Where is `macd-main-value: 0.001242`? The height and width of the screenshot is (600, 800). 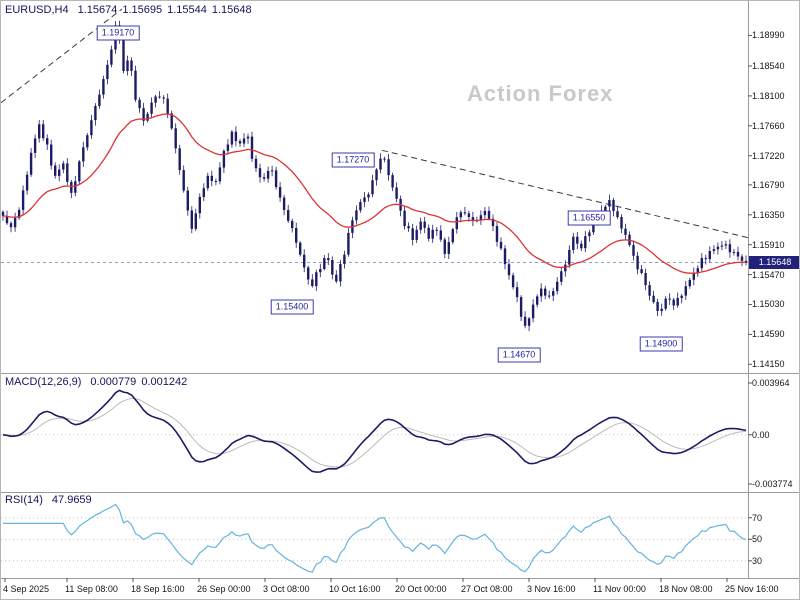 macd-main-value: 0.001242 is located at coordinates (164, 382).